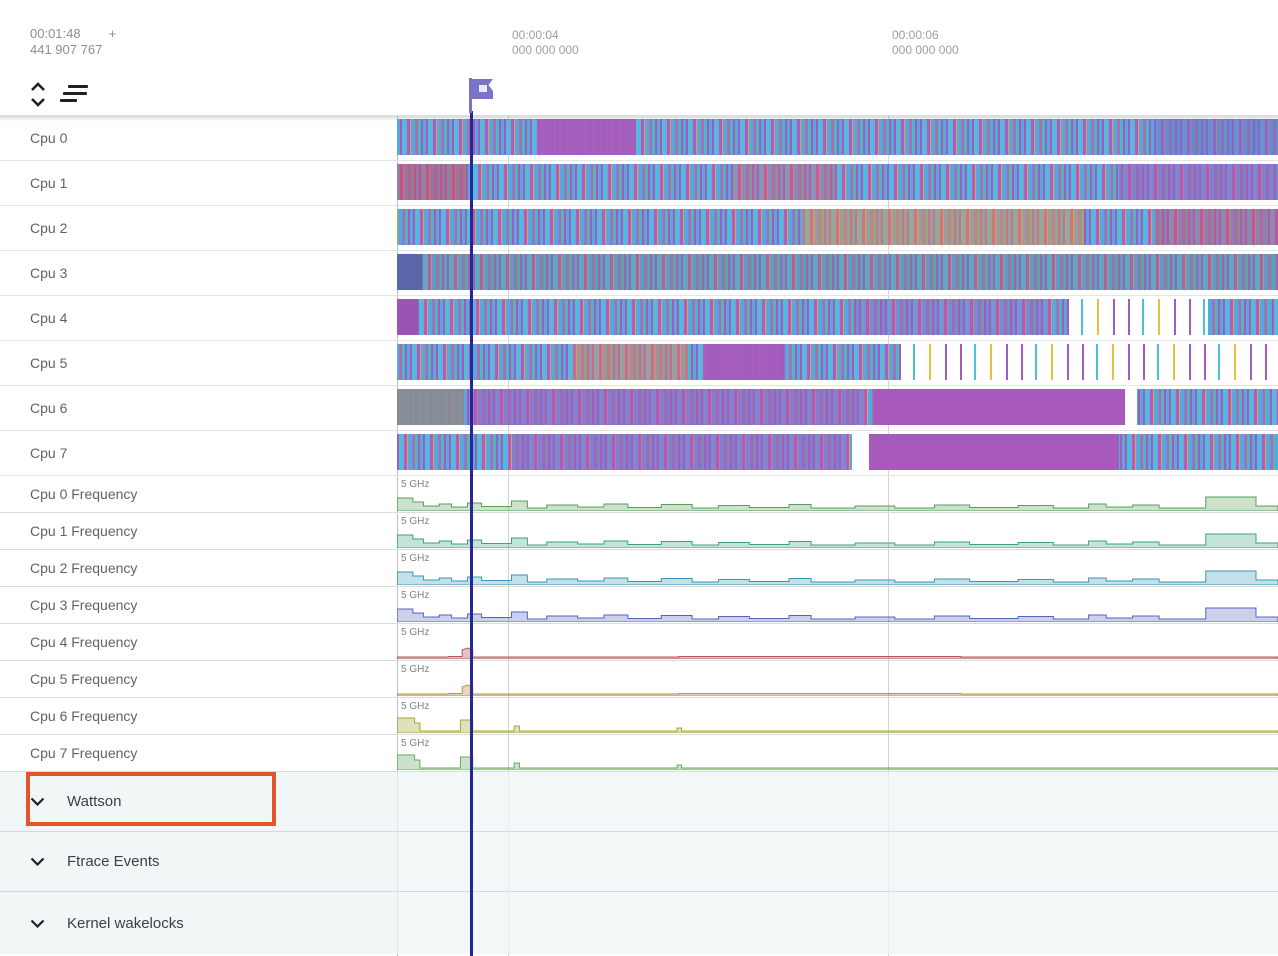 The image size is (1278, 956). I want to click on track-label-text: Cpu 5, so click(49, 363).